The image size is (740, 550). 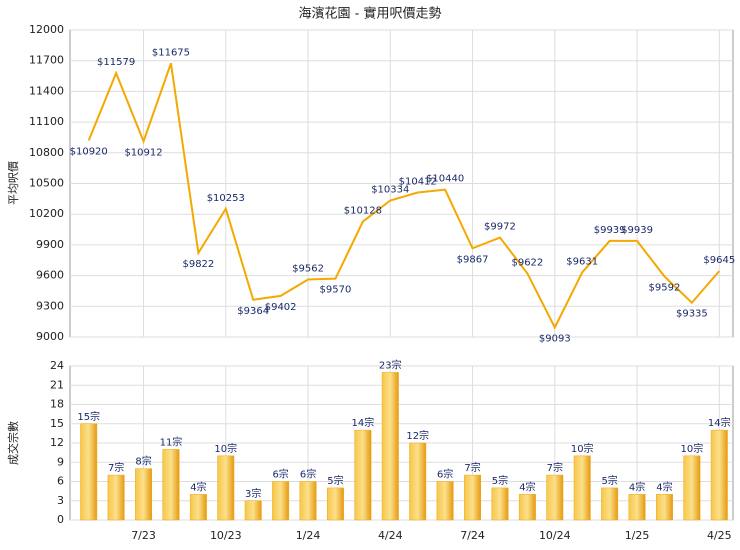 What do you see at coordinates (57, 423) in the screenshot?
I see `y-tick-label: 15` at bounding box center [57, 423].